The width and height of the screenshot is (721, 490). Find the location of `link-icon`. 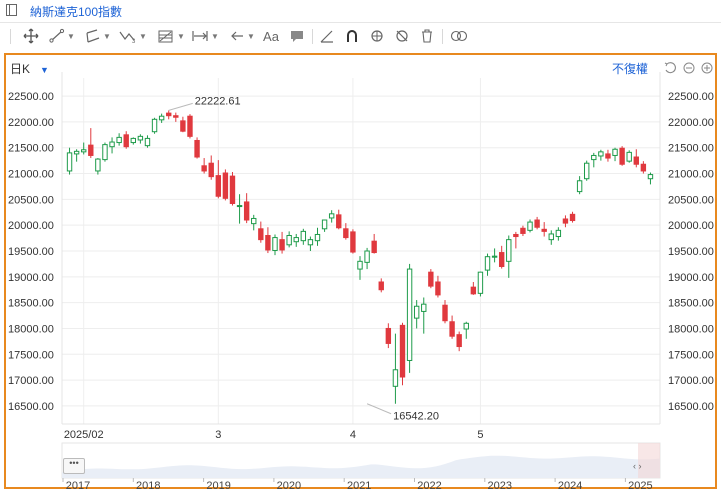

link-icon is located at coordinates (459, 36).